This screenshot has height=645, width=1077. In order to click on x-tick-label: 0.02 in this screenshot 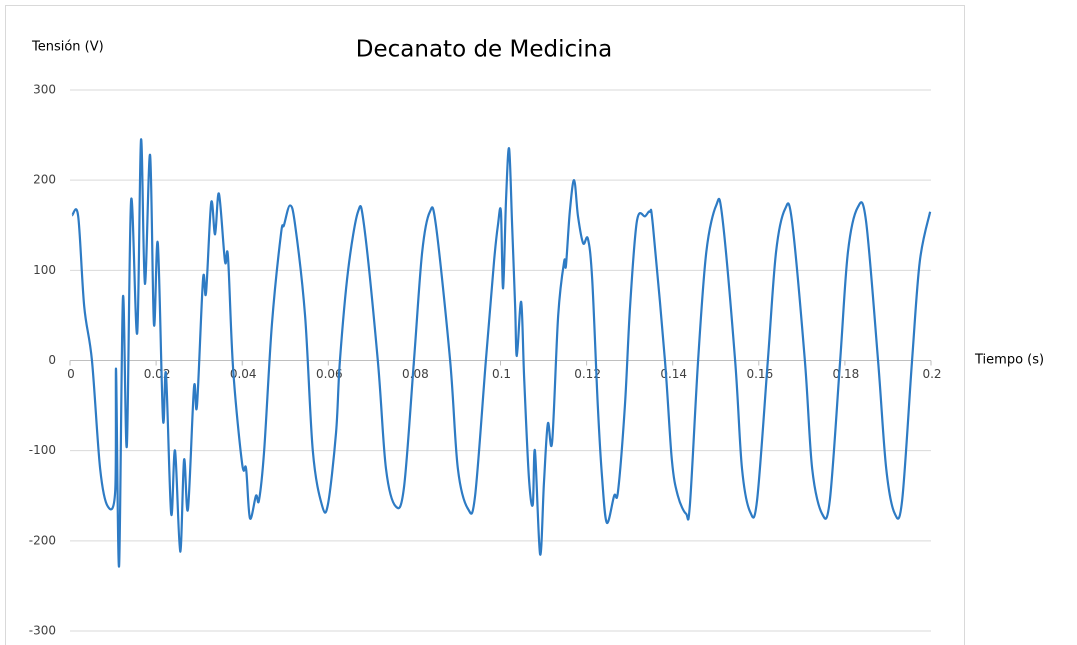, I will do `click(157, 374)`.